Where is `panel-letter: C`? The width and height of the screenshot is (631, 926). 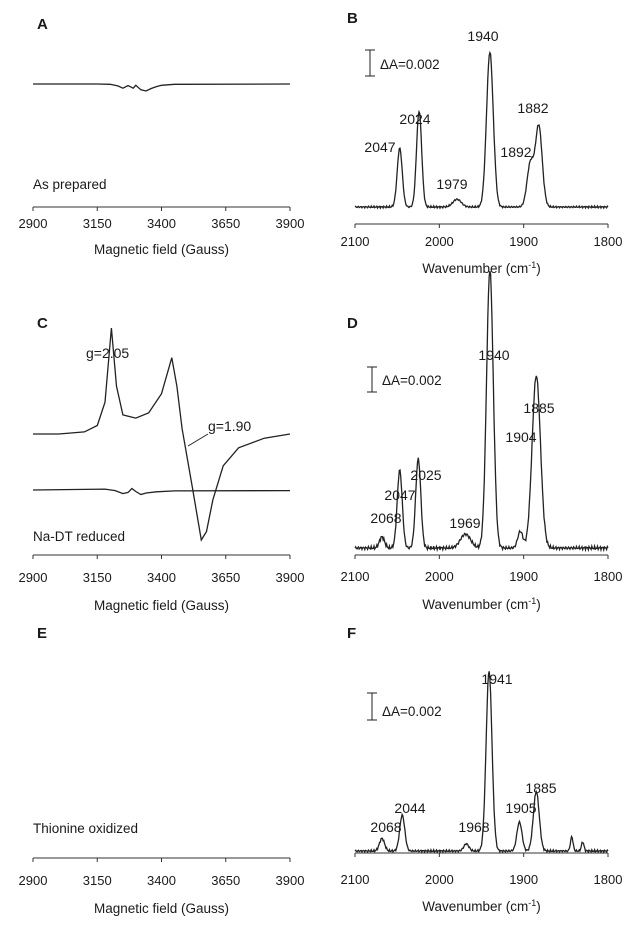 panel-letter: C is located at coordinates (42, 323).